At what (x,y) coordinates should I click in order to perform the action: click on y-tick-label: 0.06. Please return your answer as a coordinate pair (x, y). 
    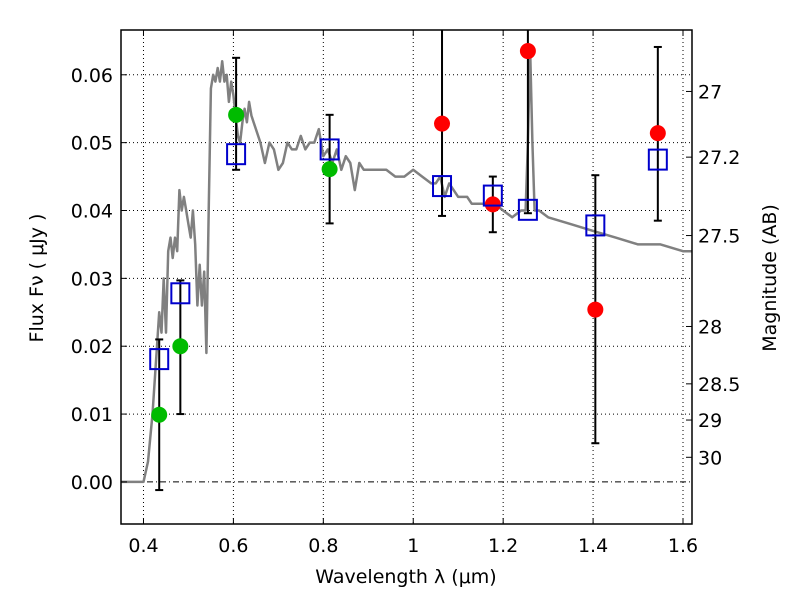
    Looking at the image, I should click on (92, 76).